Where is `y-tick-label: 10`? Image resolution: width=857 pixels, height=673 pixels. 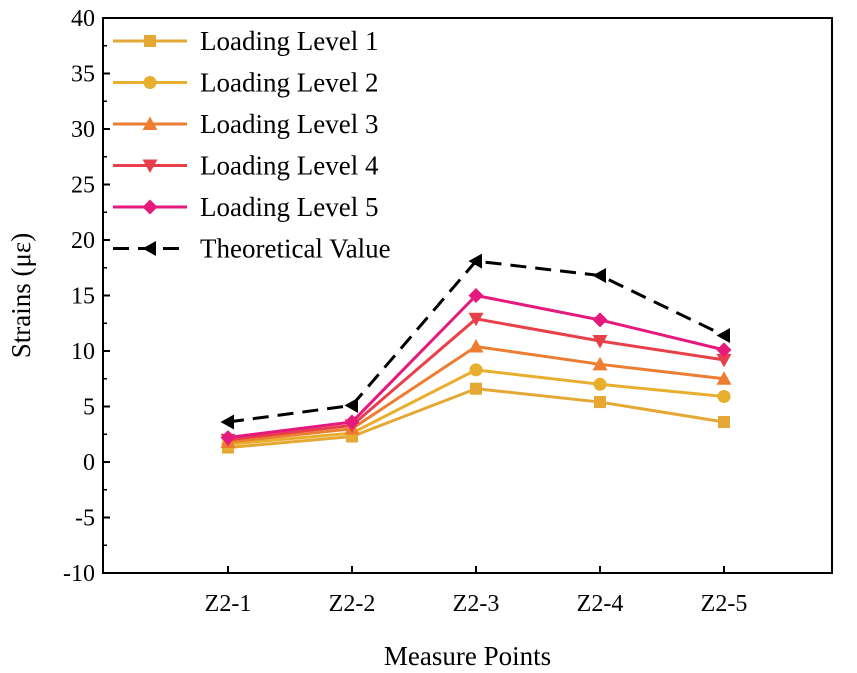 y-tick-label: 10 is located at coordinates (83, 352).